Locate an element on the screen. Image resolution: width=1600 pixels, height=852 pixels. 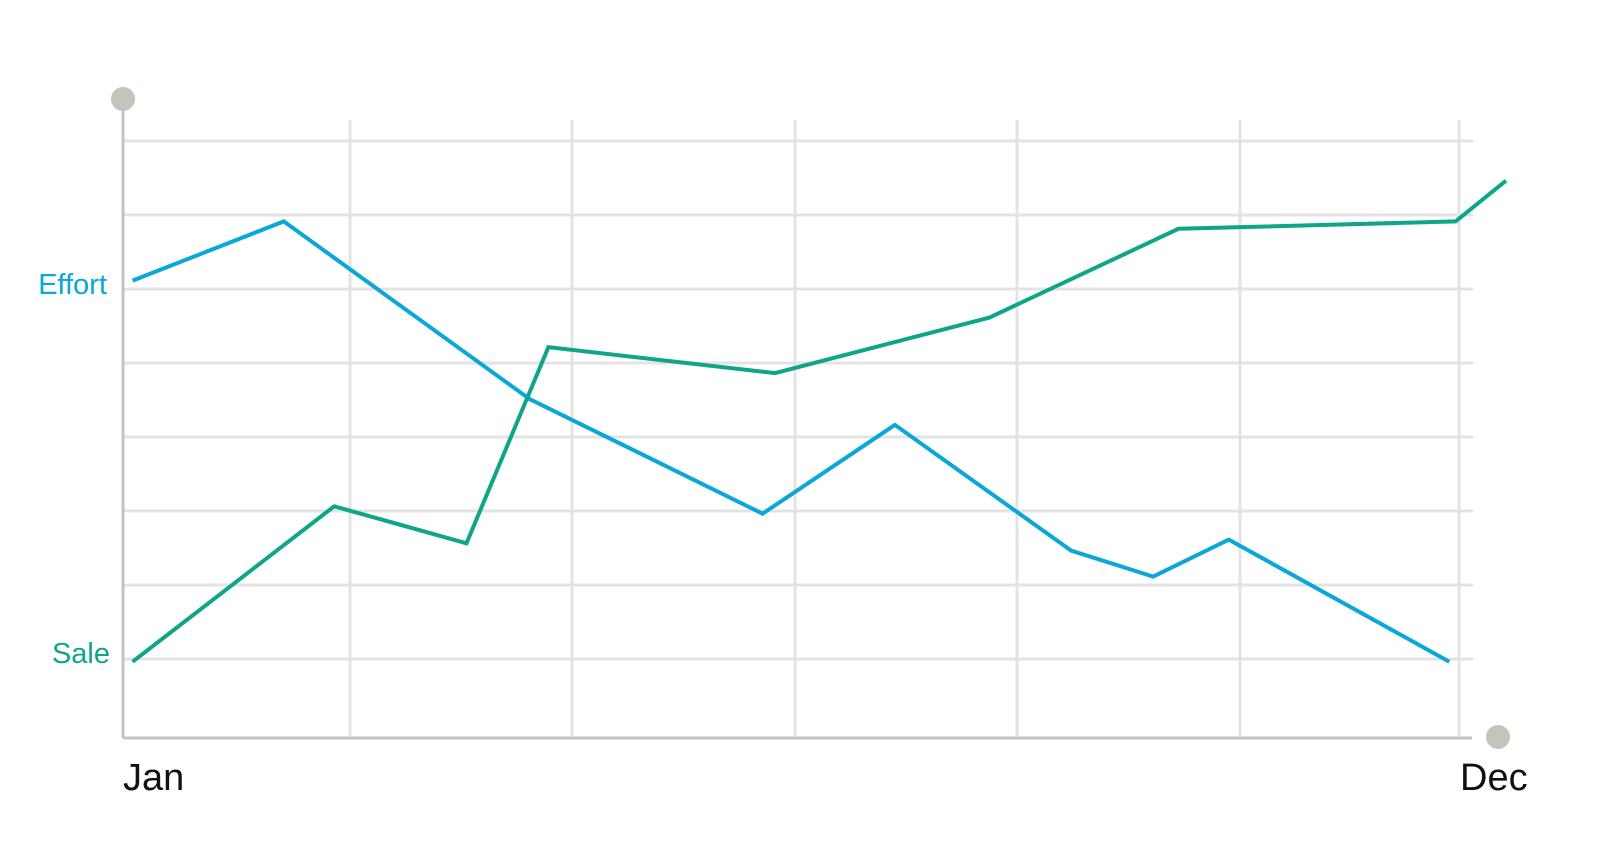
label-layer: Effort Sale is located at coordinates (74, 469).